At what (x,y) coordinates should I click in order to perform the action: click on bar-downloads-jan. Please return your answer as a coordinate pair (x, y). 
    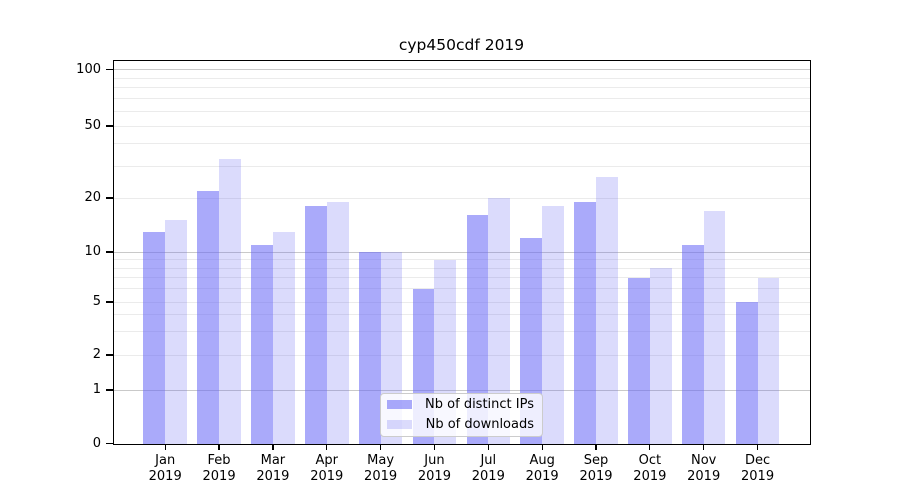
    Looking at the image, I should click on (176, 332).